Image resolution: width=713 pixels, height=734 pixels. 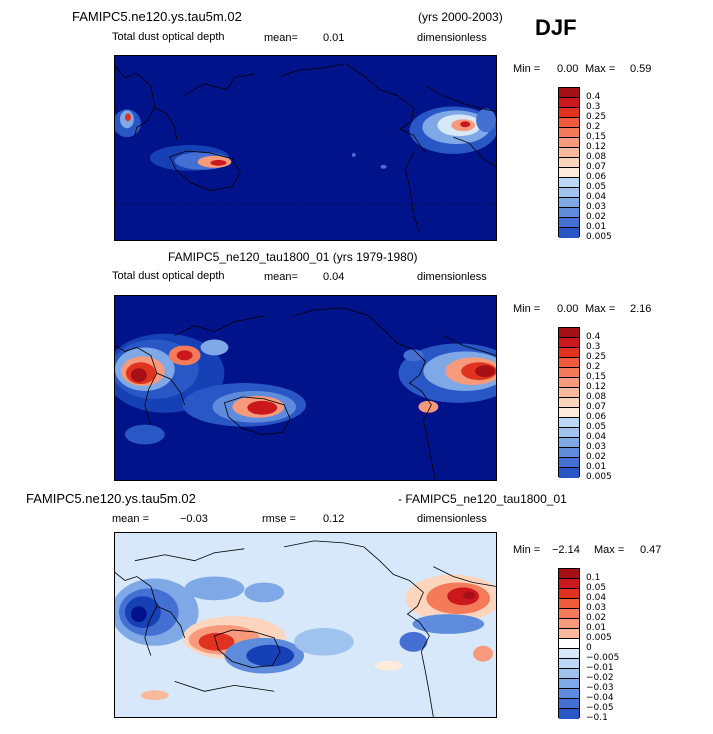 What do you see at coordinates (130, 519) in the screenshot?
I see `panel3-mean-label: mean =` at bounding box center [130, 519].